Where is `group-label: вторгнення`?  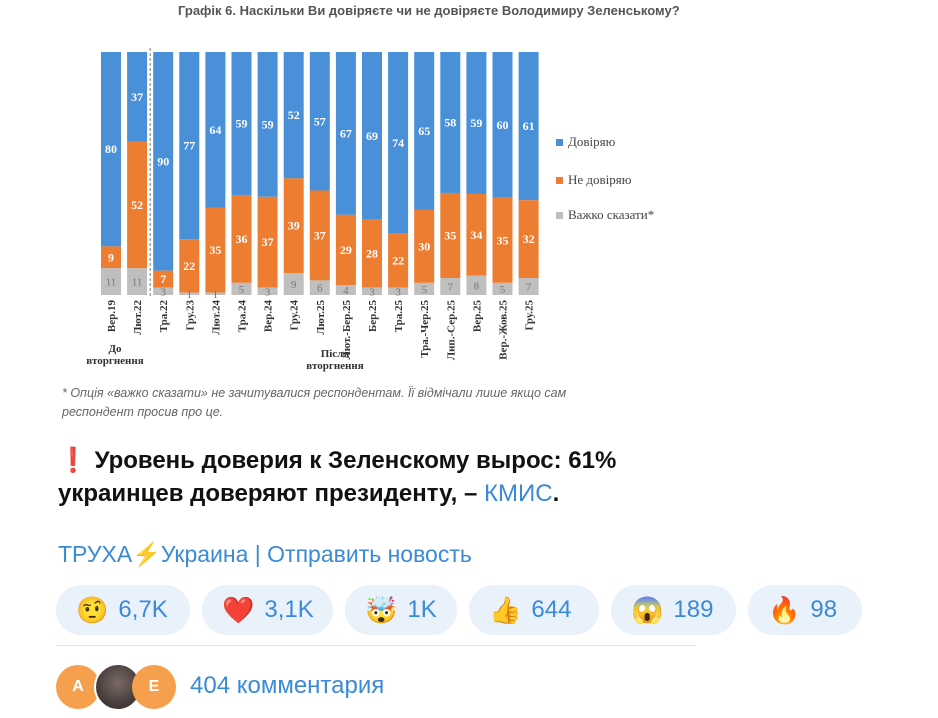 group-label: вторгнення is located at coordinates (334, 366).